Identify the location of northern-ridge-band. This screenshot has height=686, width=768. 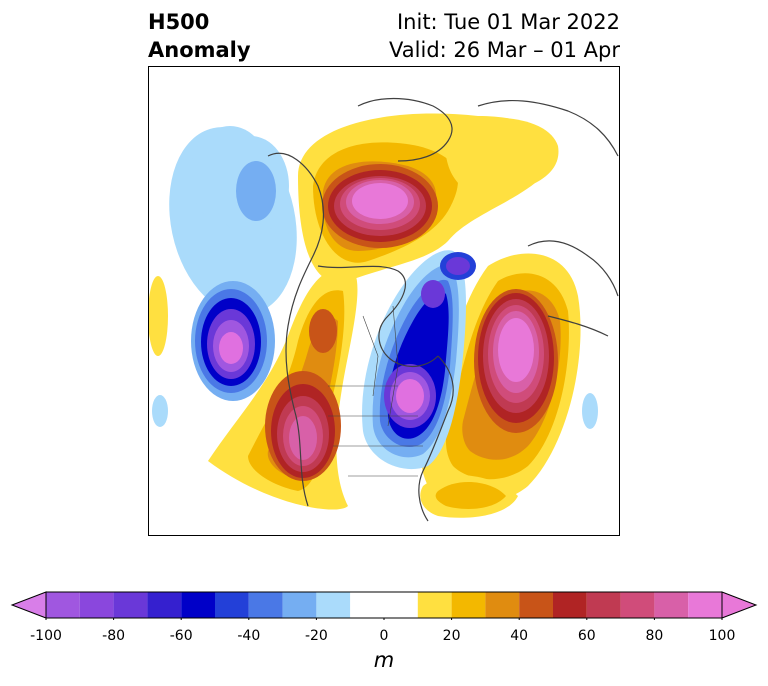
(502, 156).